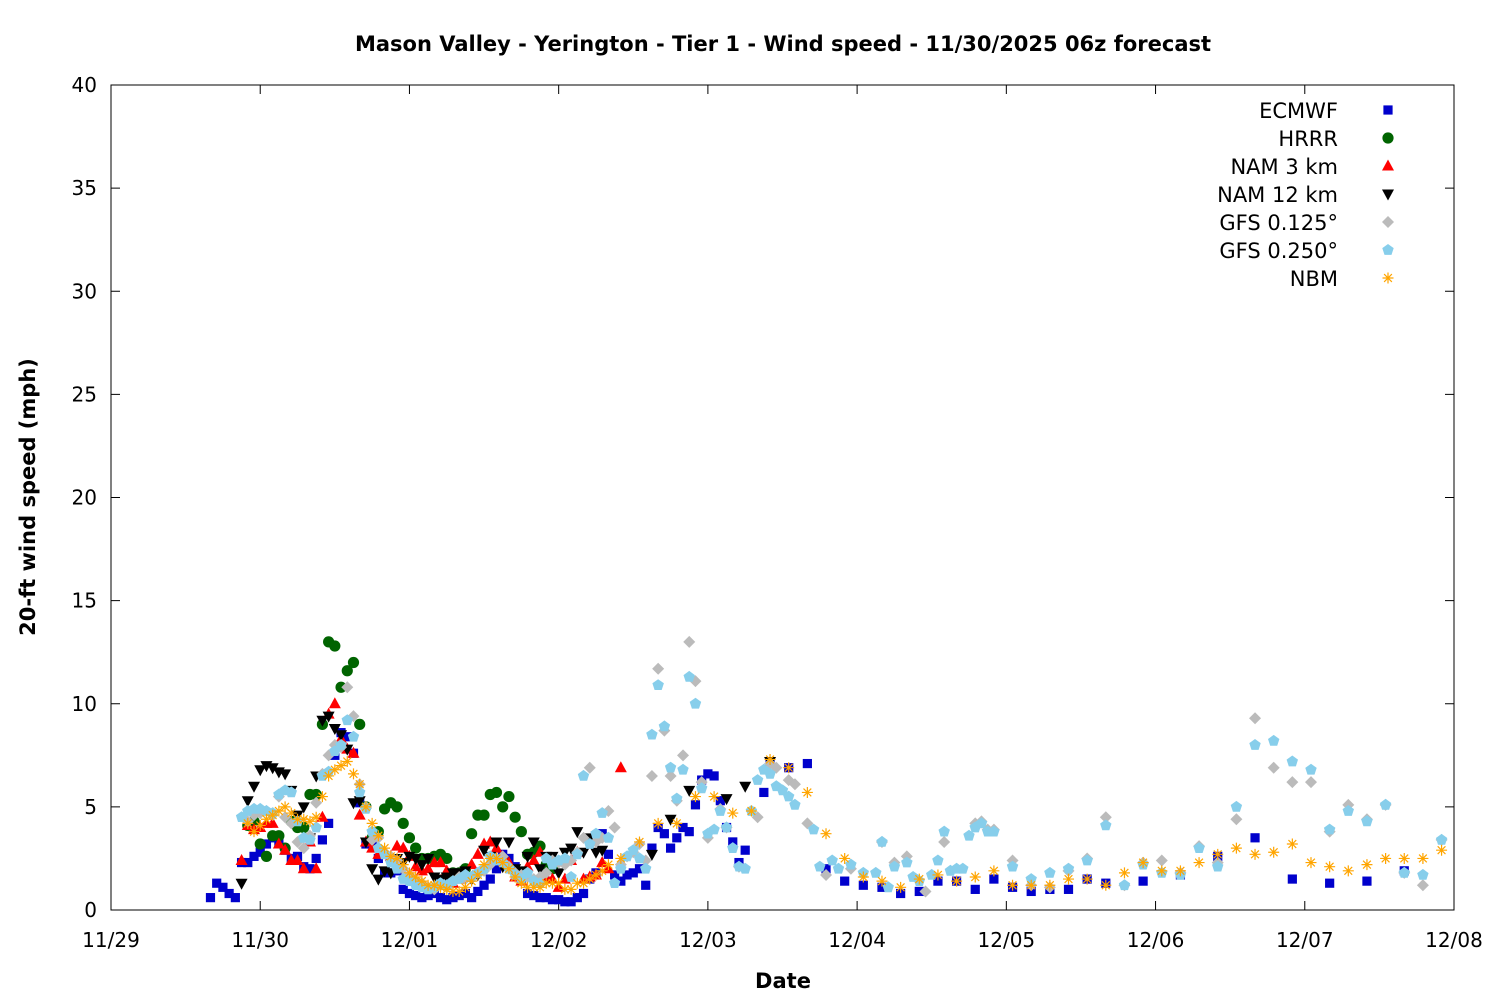  What do you see at coordinates (708, 940) in the screenshot?
I see `x-tick-label: 12/03` at bounding box center [708, 940].